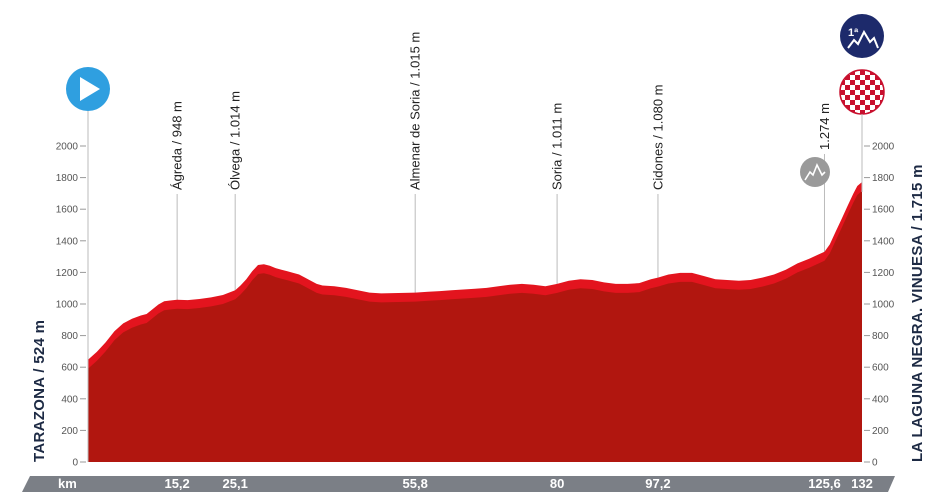 The height and width of the screenshot is (492, 935). I want to click on y-tick-left: 1600, so click(67, 210).